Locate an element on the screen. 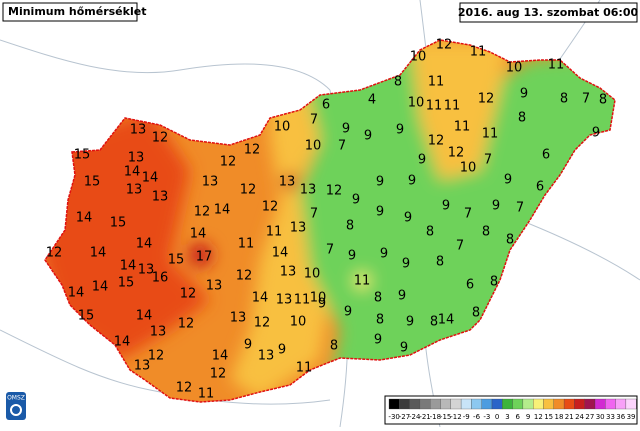 The height and width of the screenshot is (431, 640). logo-mark is located at coordinates (16, 410).